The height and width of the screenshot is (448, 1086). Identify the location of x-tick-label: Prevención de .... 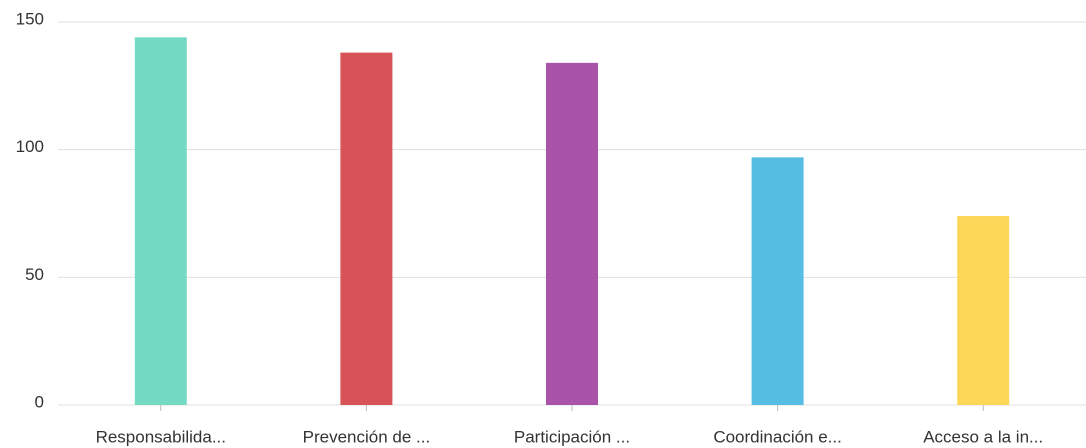
(367, 436).